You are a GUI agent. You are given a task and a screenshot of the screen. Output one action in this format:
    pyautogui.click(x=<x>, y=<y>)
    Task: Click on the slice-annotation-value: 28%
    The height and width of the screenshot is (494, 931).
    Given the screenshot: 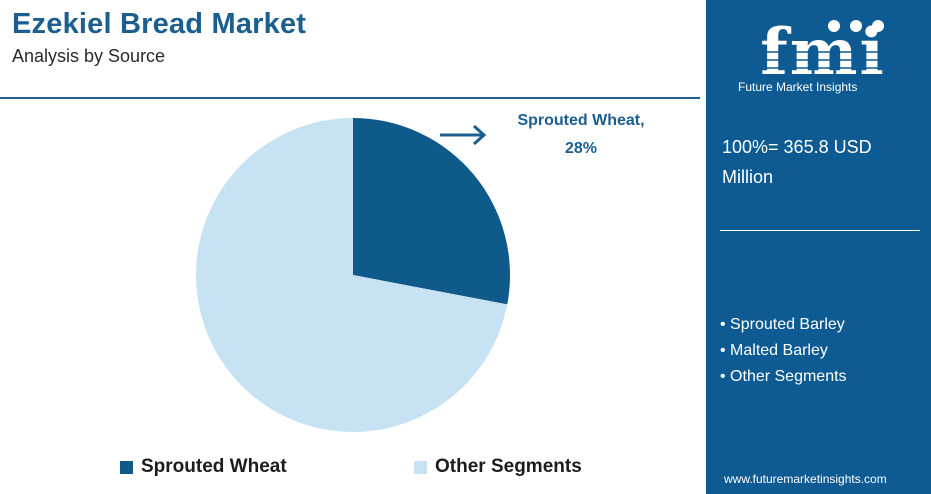 What is the action you would take?
    pyautogui.click(x=581, y=148)
    